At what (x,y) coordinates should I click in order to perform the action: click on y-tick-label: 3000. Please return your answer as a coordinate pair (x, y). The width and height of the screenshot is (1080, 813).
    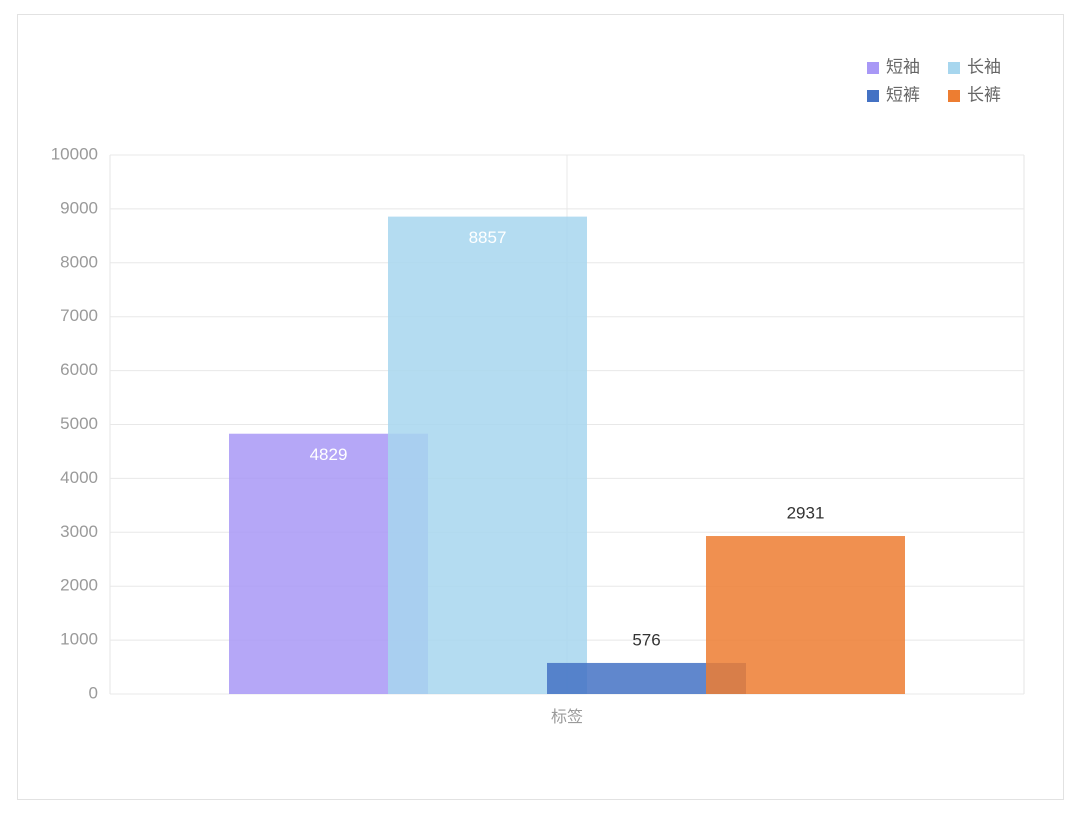
    Looking at the image, I should click on (79, 531).